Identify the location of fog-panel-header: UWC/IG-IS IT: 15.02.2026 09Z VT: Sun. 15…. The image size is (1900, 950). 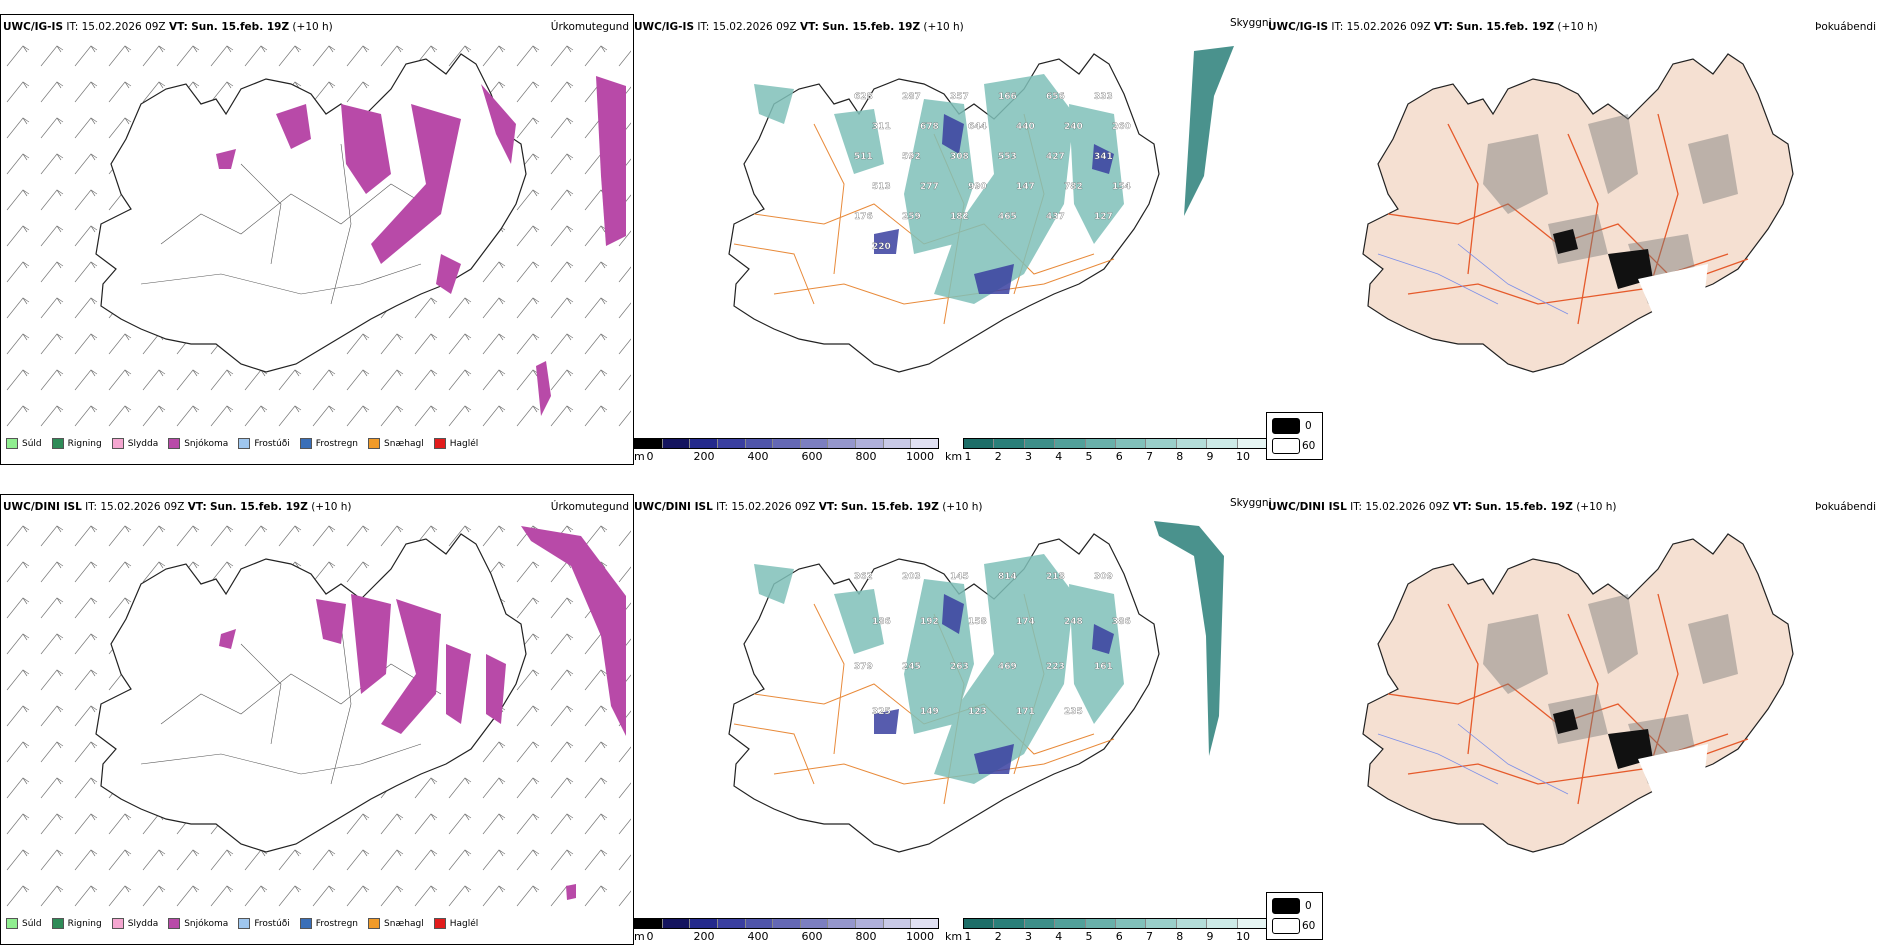
(1433, 27).